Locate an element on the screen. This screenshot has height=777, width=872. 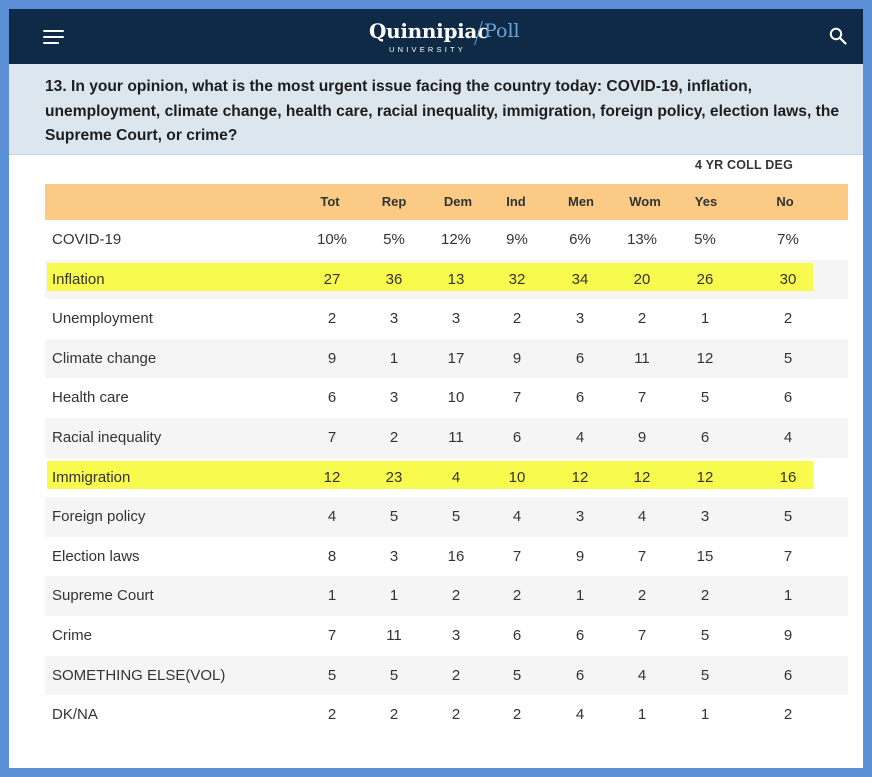
table-row: Climate change 9 1 17 9 6 11 12 5 is located at coordinates (446, 358).